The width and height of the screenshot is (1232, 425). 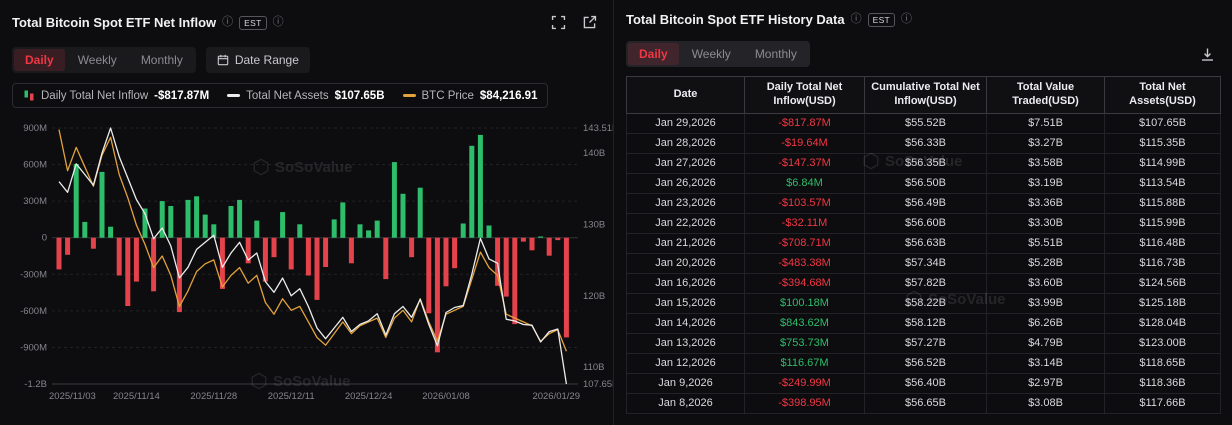 I want to click on download-button, so click(x=1207, y=54).